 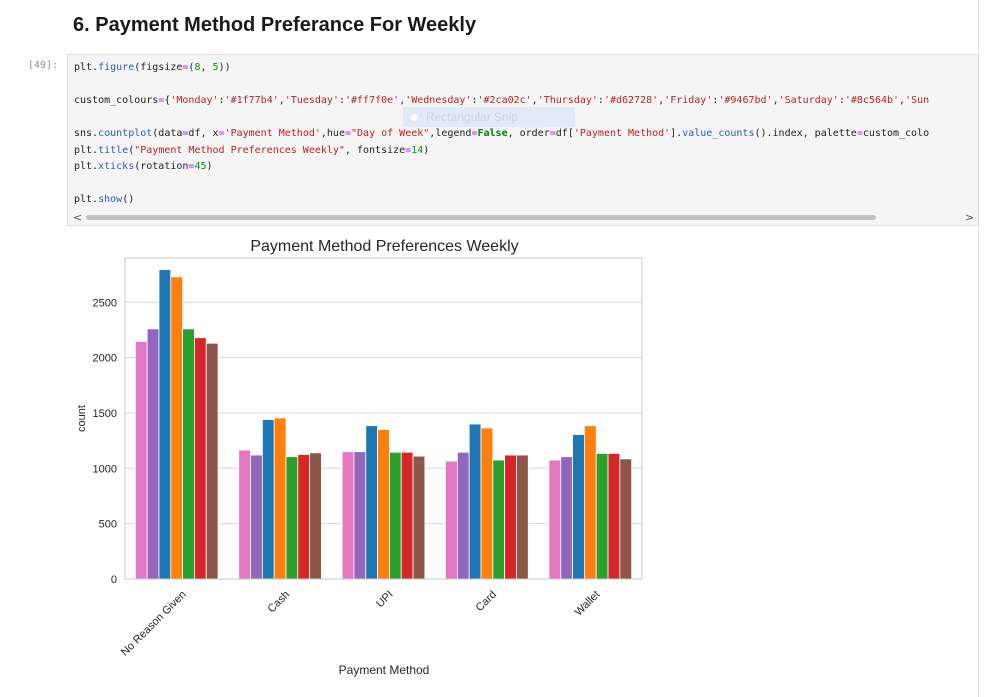 I want to click on code-token: '#d62728', so click(x=631, y=100).